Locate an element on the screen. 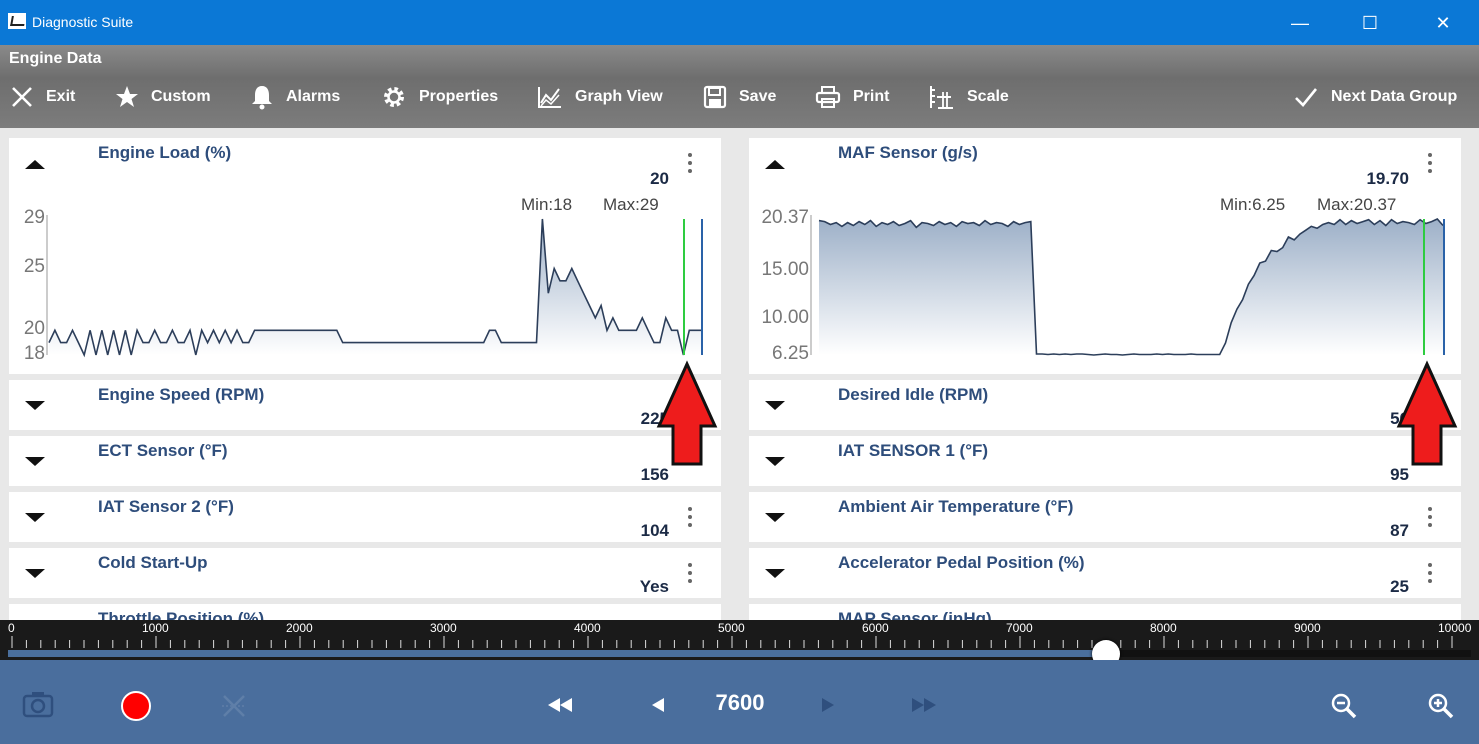  delete-icon is located at coordinates (234, 706).